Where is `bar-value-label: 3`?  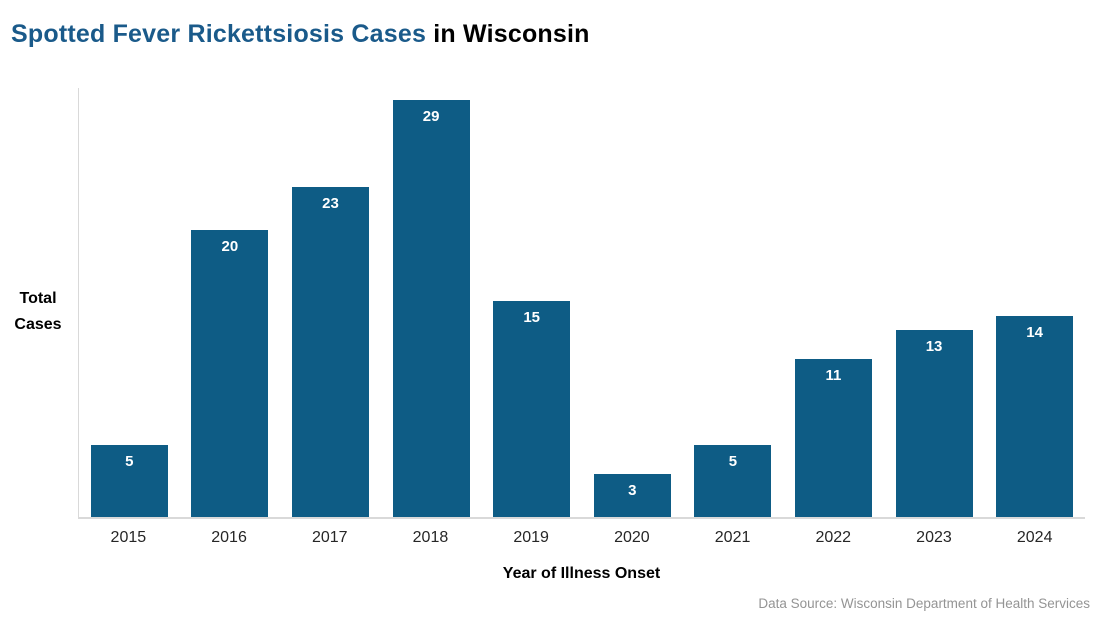 bar-value-label: 3 is located at coordinates (632, 490).